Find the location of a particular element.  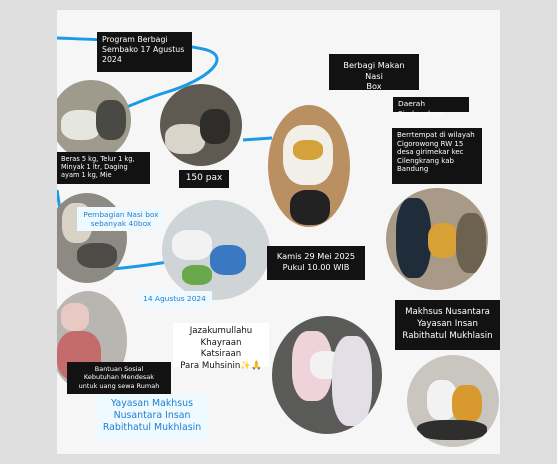

photo-nasi-box-handover is located at coordinates (309, 166).